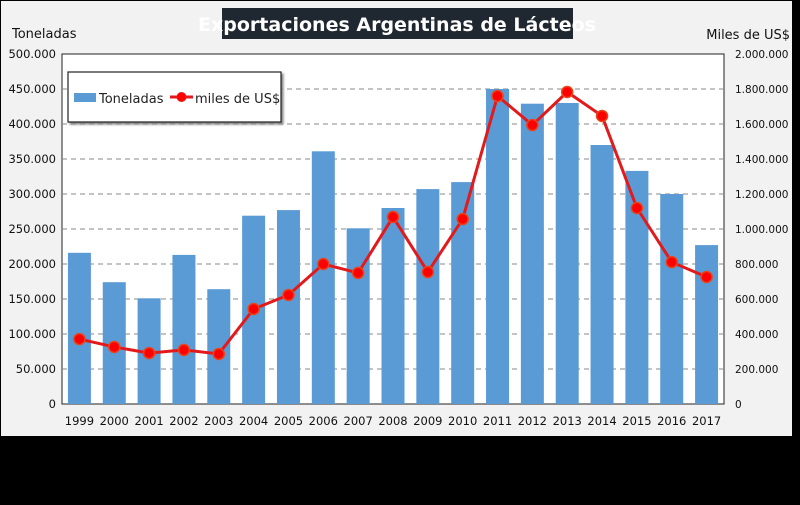 This screenshot has width=800, height=505. I want to click on left-axis-label: Toneladas, so click(44, 34).